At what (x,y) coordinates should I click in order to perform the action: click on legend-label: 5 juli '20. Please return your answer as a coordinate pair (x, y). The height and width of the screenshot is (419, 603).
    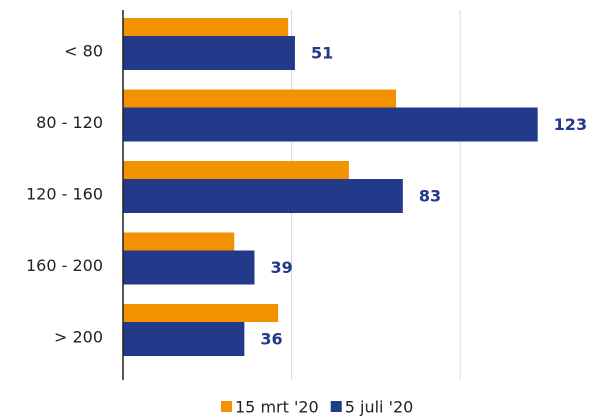
    Looking at the image, I should click on (379, 407).